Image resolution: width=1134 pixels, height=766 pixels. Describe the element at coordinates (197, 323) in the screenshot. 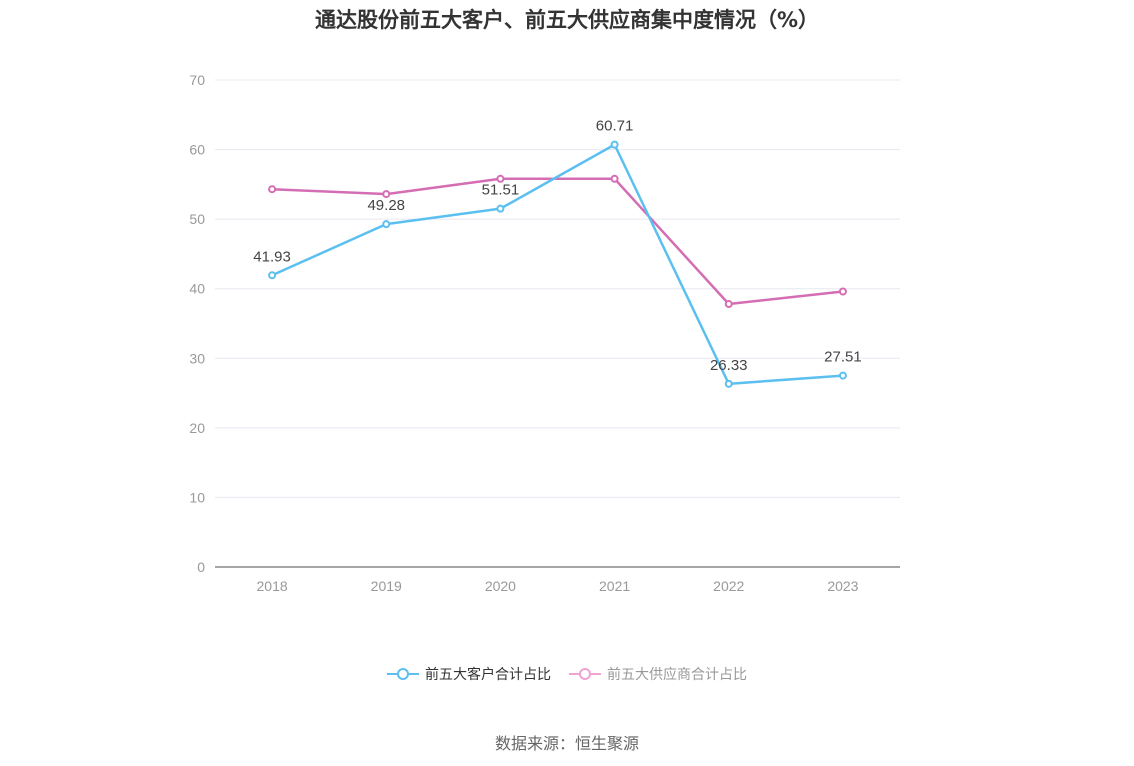

I see `y-axis: 0 10 20 30 40 50 60 70` at that location.